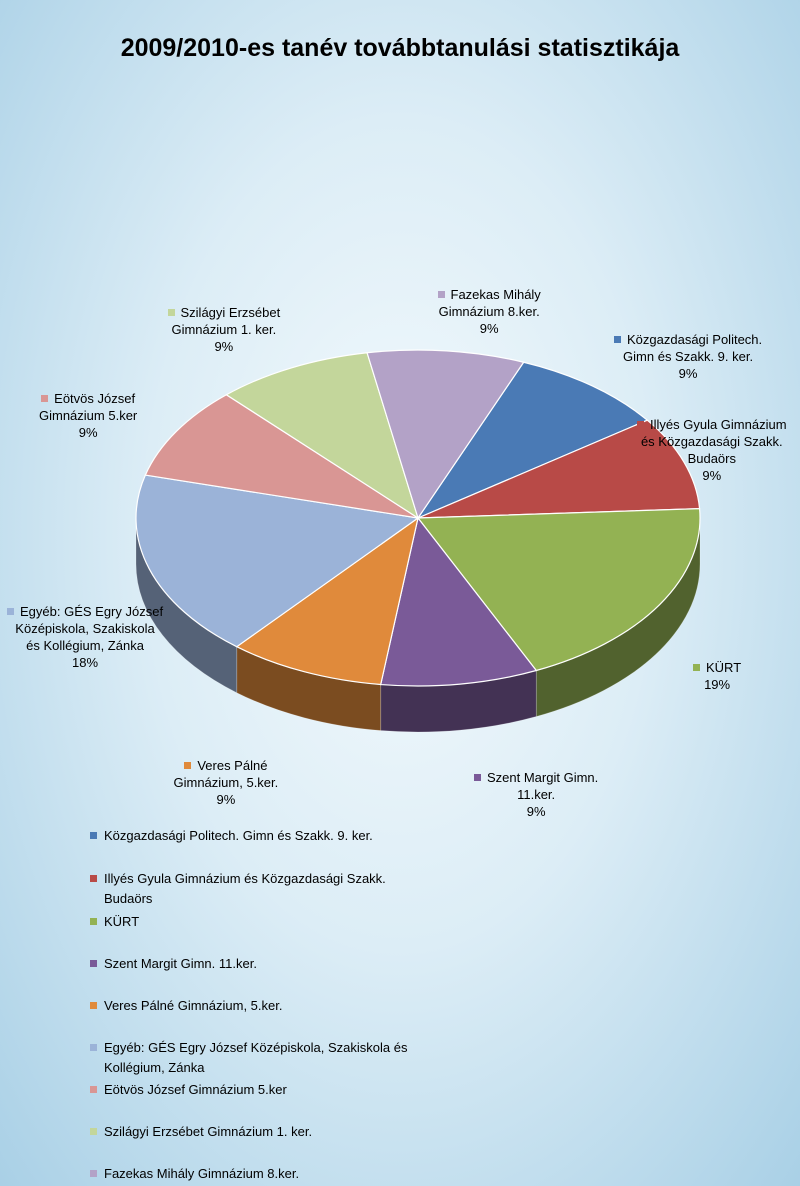 This screenshot has width=800, height=1186. I want to click on legend-item-2: KÜRT, so click(255, 922).